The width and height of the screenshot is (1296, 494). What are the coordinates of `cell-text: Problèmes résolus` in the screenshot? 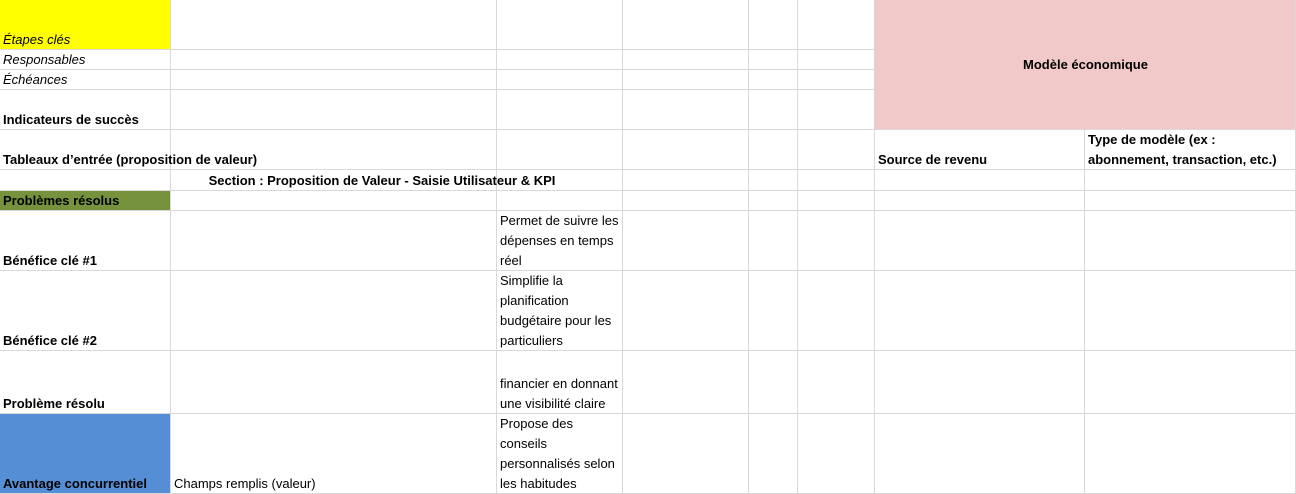 It's located at (61, 200).